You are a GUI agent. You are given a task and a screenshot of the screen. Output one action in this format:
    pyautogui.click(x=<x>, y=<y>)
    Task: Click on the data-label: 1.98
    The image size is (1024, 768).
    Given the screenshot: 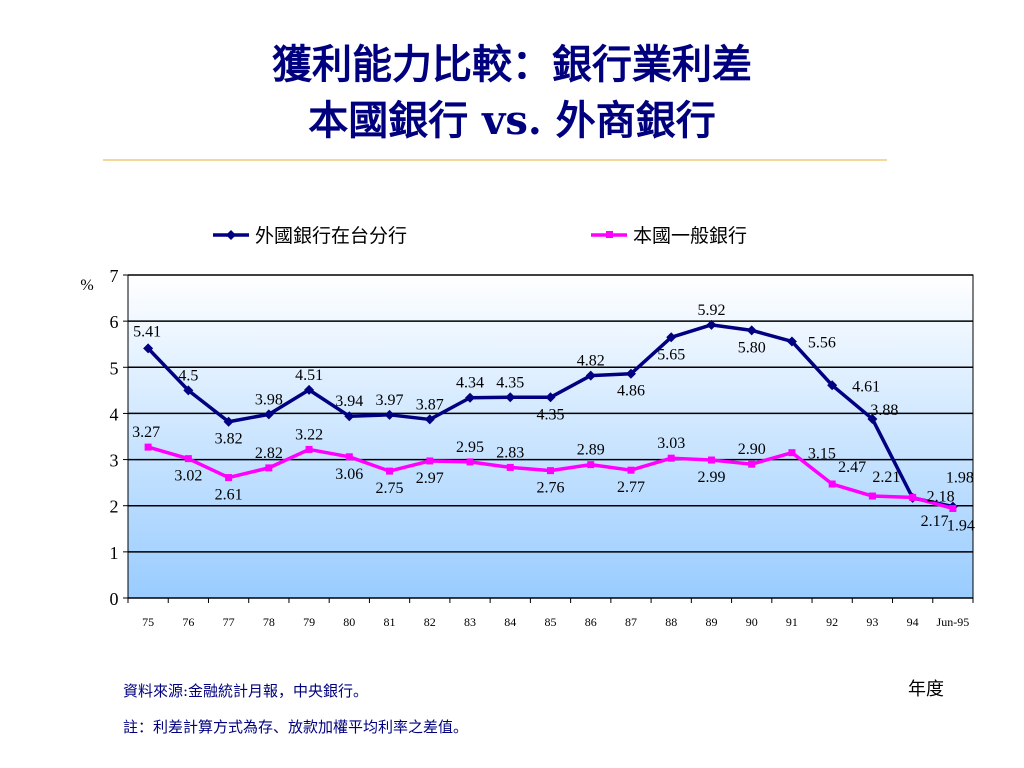 What is the action you would take?
    pyautogui.click(x=960, y=478)
    